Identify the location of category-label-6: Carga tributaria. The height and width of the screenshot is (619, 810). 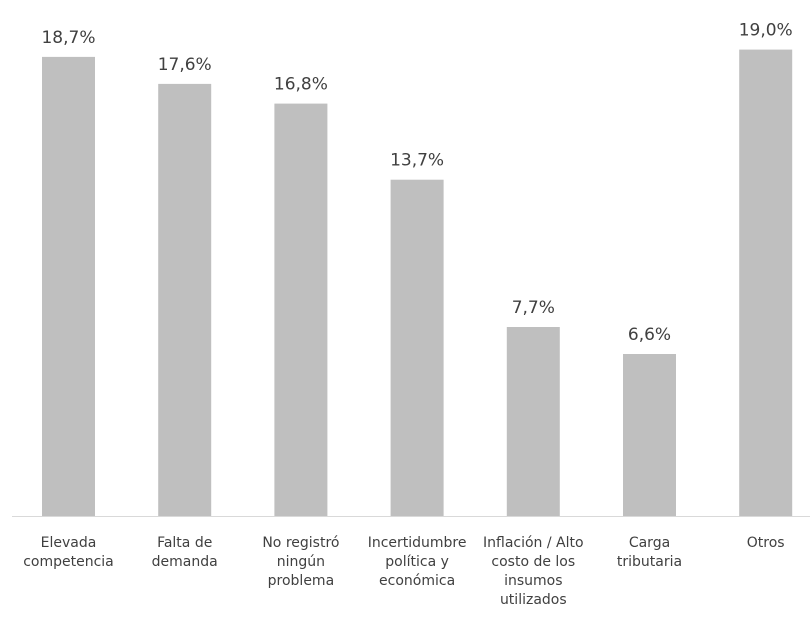
(649, 552).